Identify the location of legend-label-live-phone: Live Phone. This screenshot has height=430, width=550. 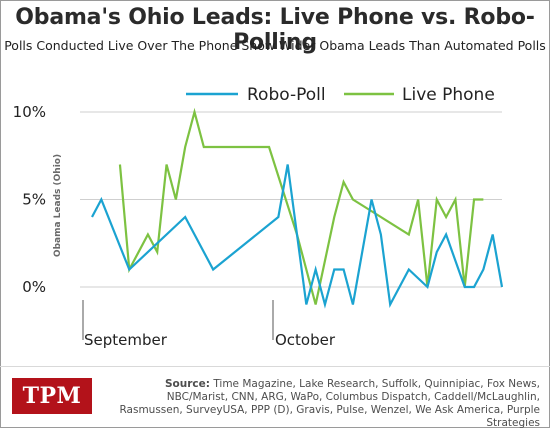
(448, 95).